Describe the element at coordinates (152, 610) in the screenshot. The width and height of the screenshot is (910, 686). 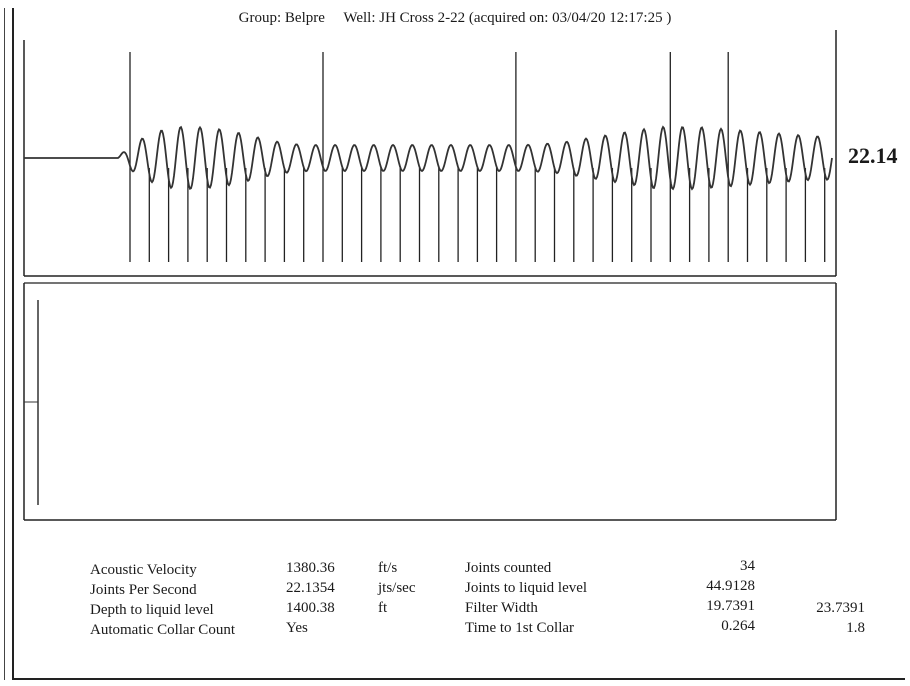
I see `stat-label-left-2: Depth to liquid level` at that location.